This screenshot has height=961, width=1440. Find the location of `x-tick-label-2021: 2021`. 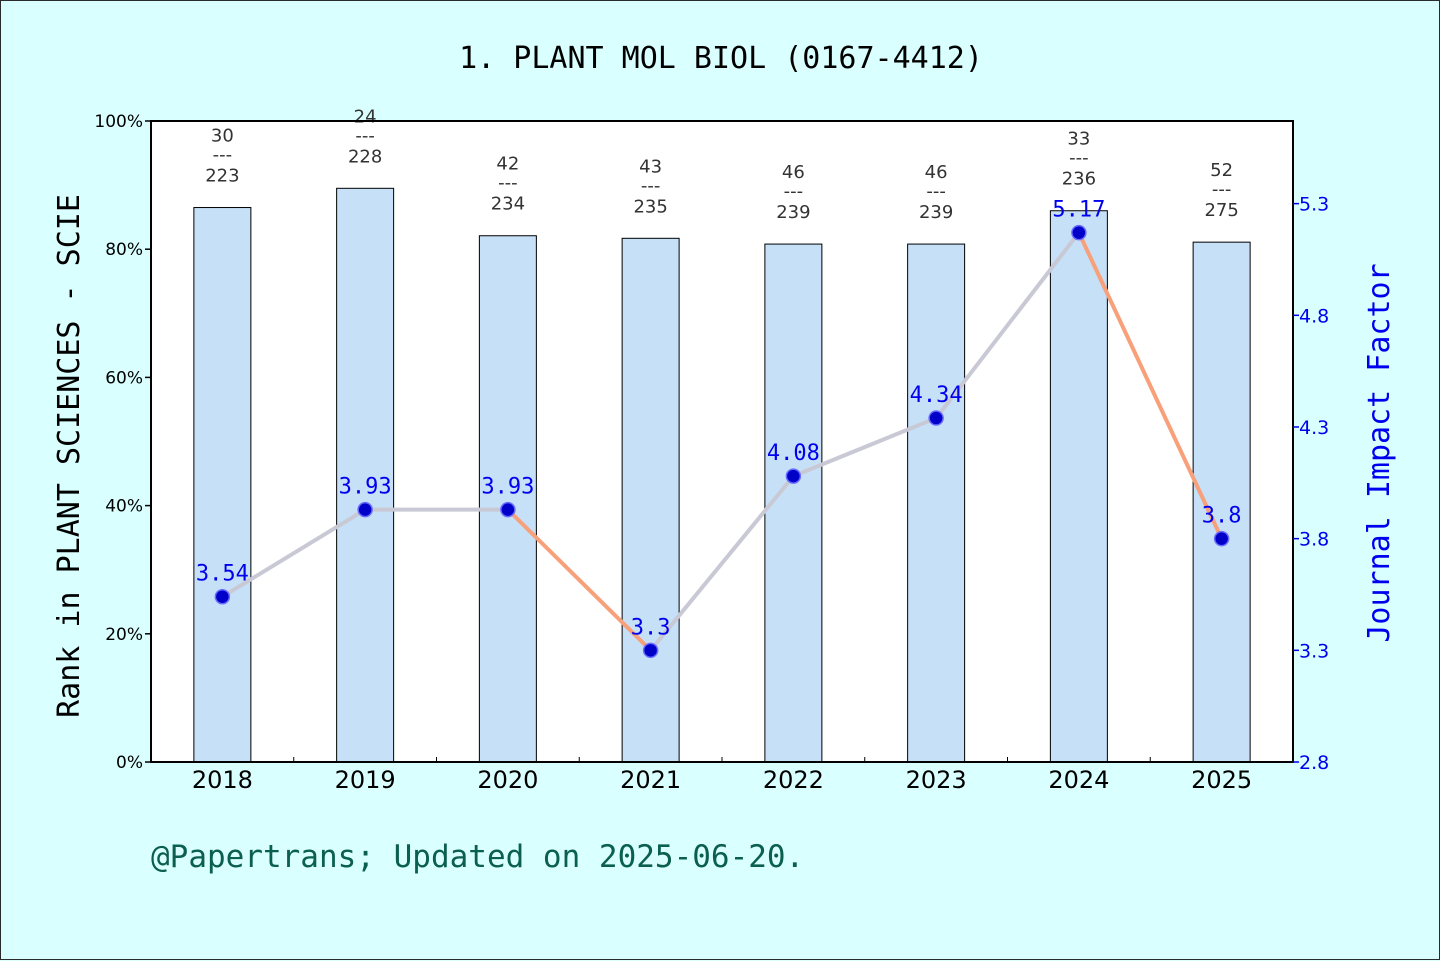

x-tick-label-2021: 2021 is located at coordinates (650, 780).